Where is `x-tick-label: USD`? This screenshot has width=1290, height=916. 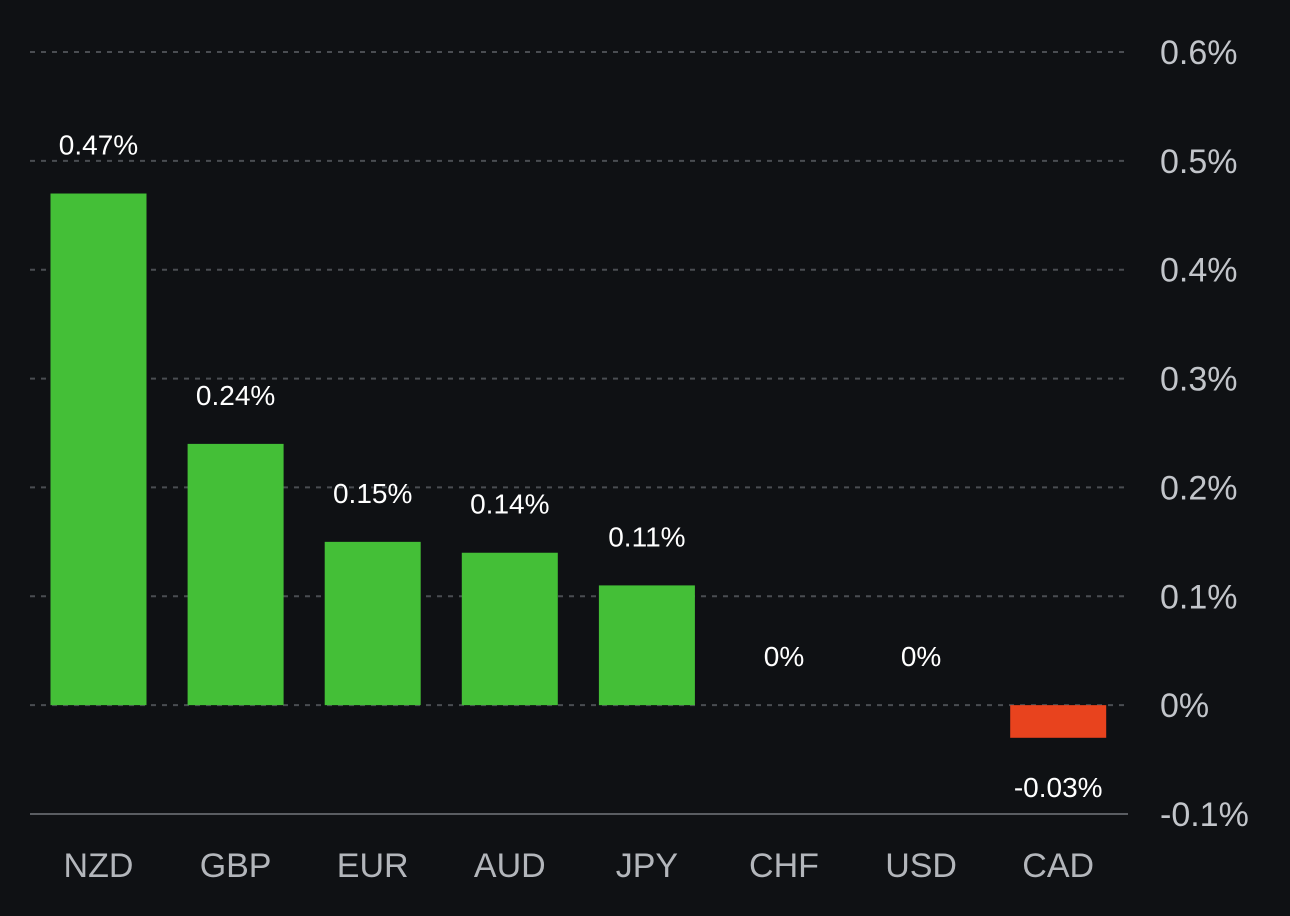 x-tick-label: USD is located at coordinates (921, 866).